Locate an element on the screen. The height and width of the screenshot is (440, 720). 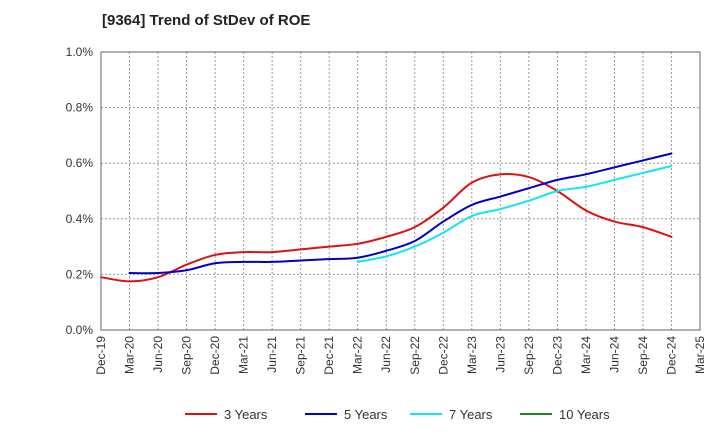
x-tick-label: Sep-23 is located at coordinates (529, 355).